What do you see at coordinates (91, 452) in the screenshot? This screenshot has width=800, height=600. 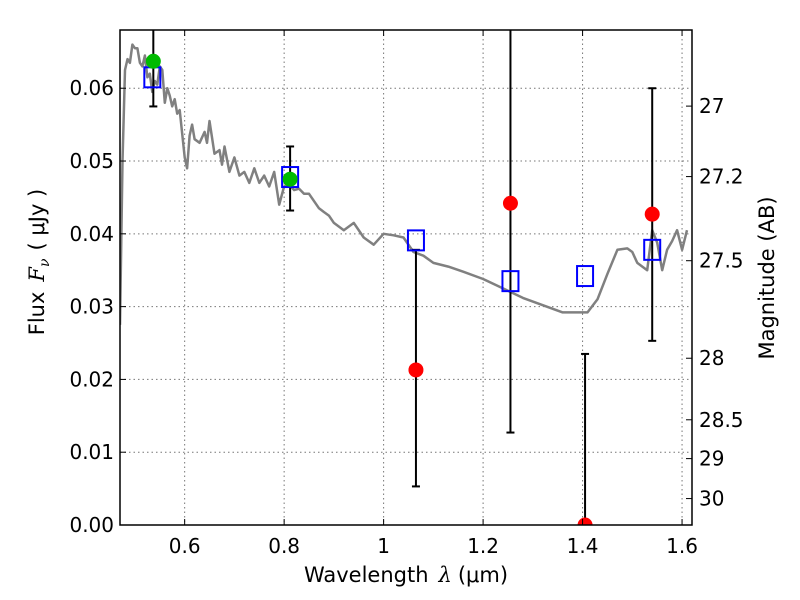 I see `y-tick-label: 0.01` at bounding box center [91, 452].